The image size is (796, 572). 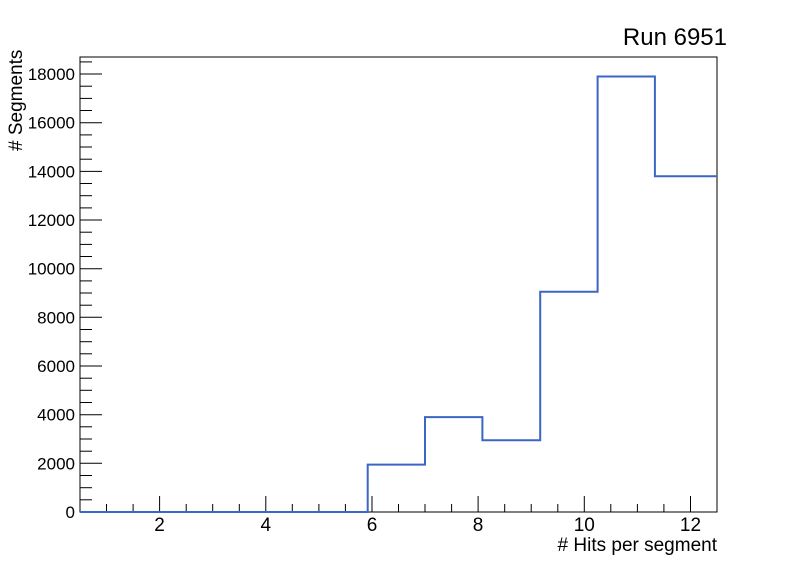 What do you see at coordinates (16, 100) in the screenshot?
I see `y-axis-title: # Segments` at bounding box center [16, 100].